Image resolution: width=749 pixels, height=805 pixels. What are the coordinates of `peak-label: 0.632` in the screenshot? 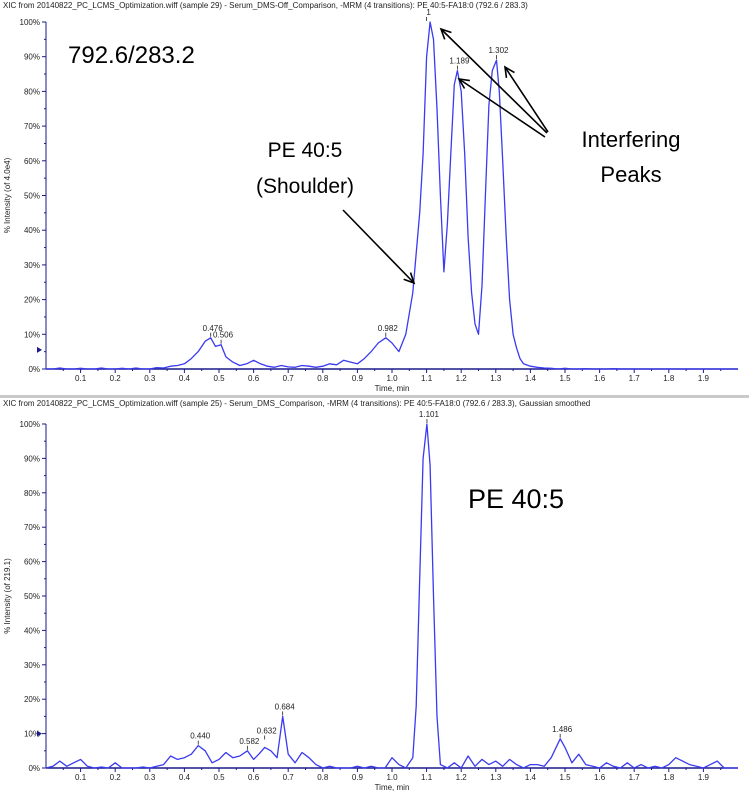 It's located at (267, 730).